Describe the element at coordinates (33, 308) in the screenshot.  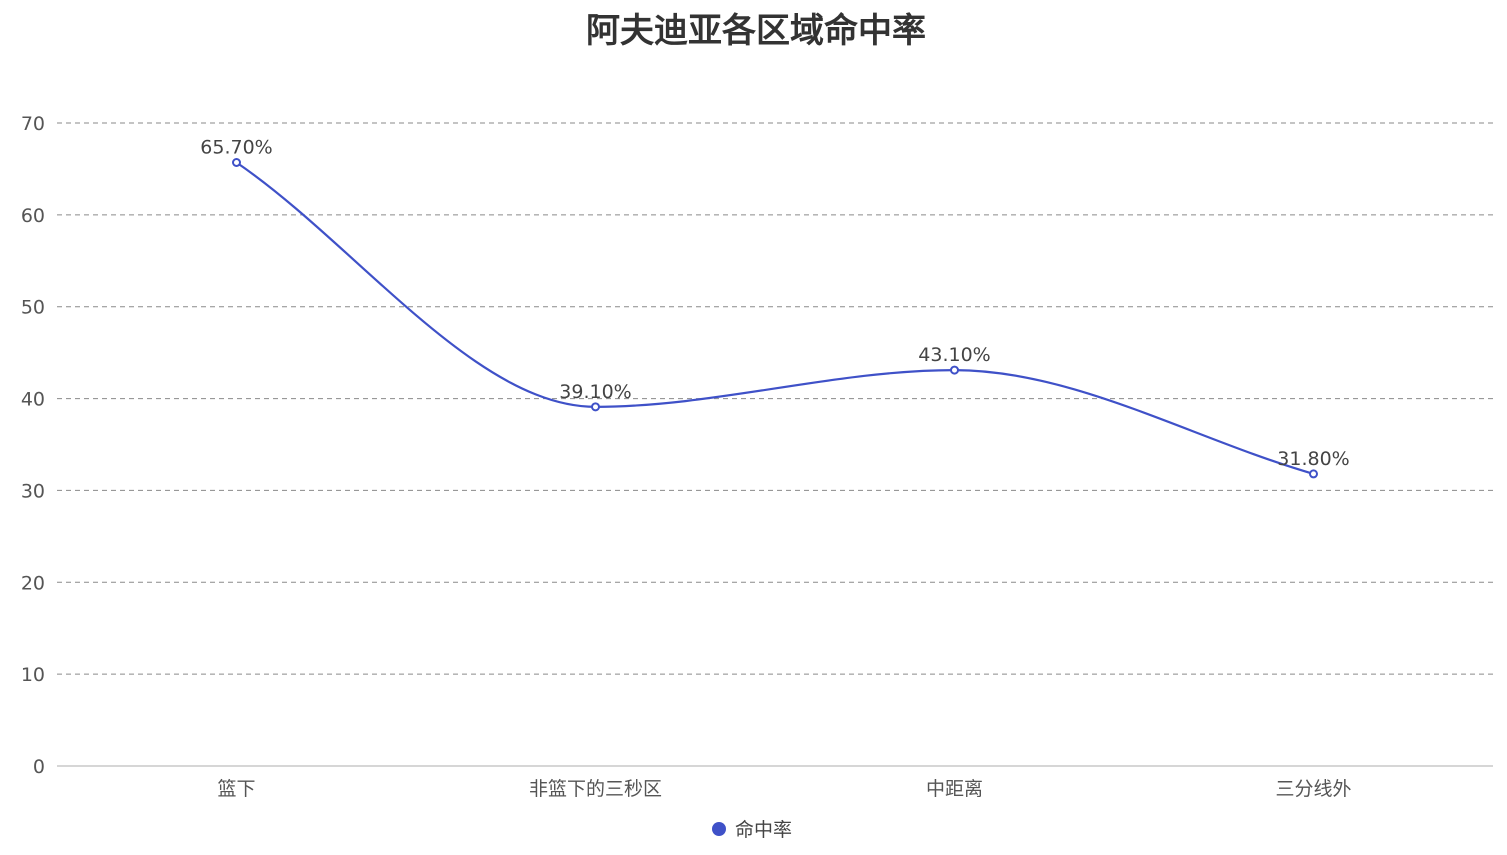
I see `y-tick-label: 50` at that location.